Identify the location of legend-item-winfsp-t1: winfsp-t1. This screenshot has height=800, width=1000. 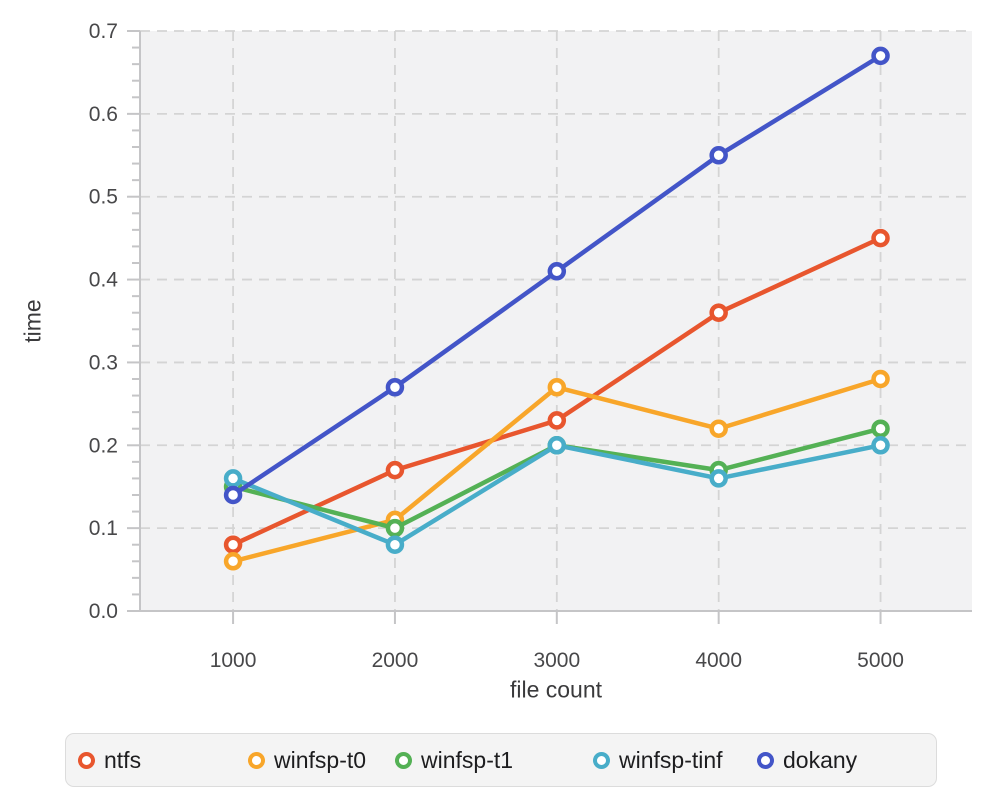
(494, 760).